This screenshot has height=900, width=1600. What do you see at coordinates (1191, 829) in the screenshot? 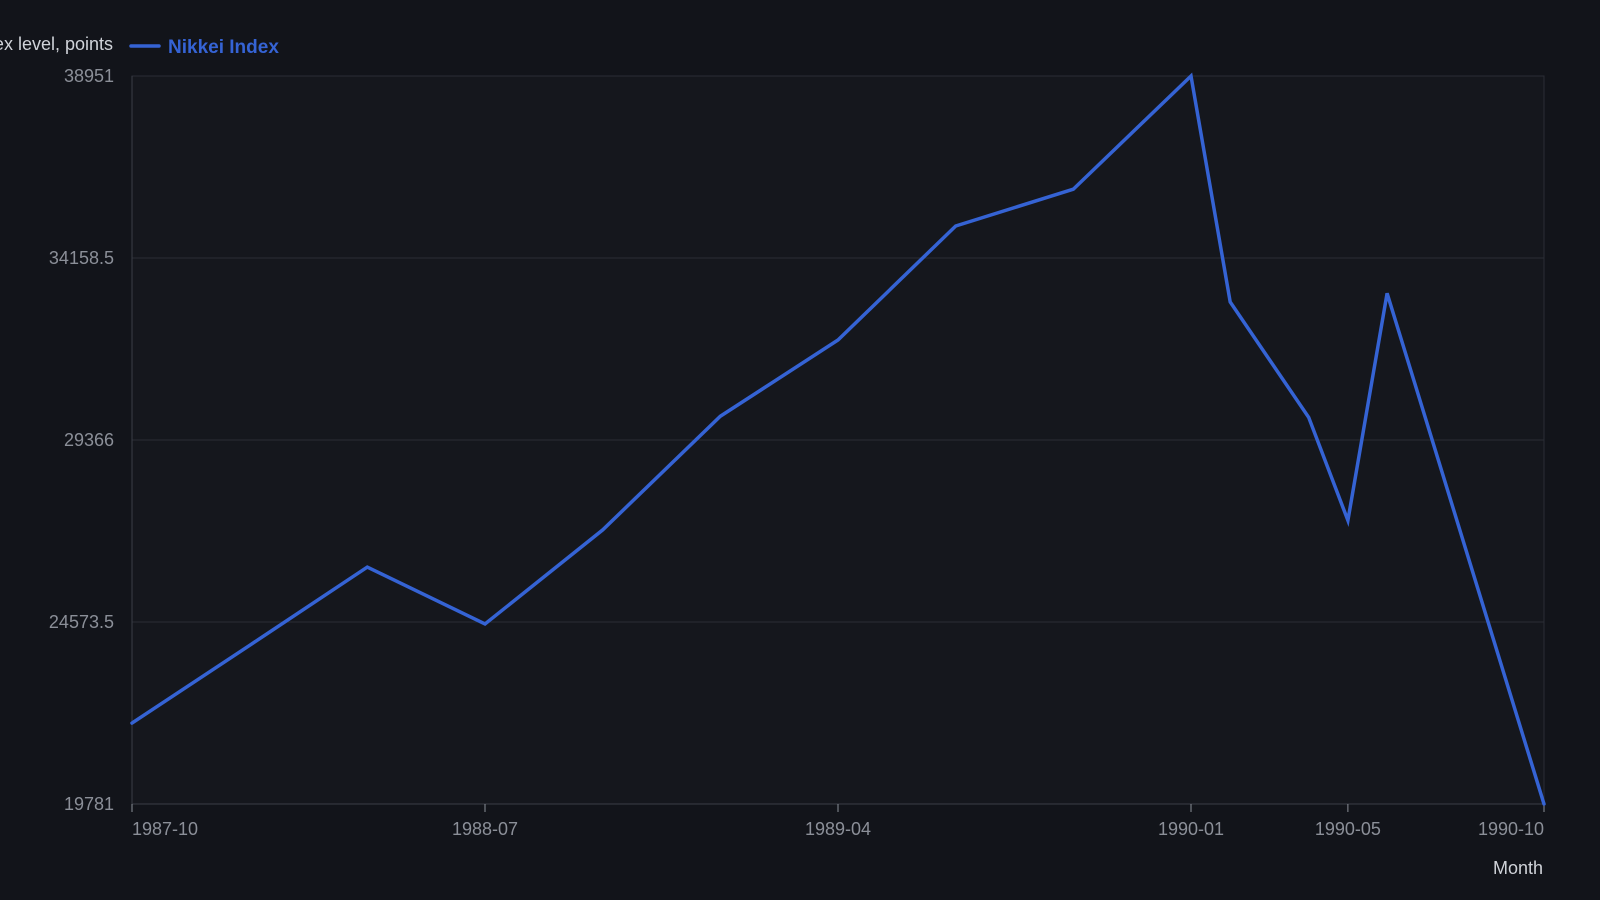
I see `x-tick-label: 1990-01` at bounding box center [1191, 829].